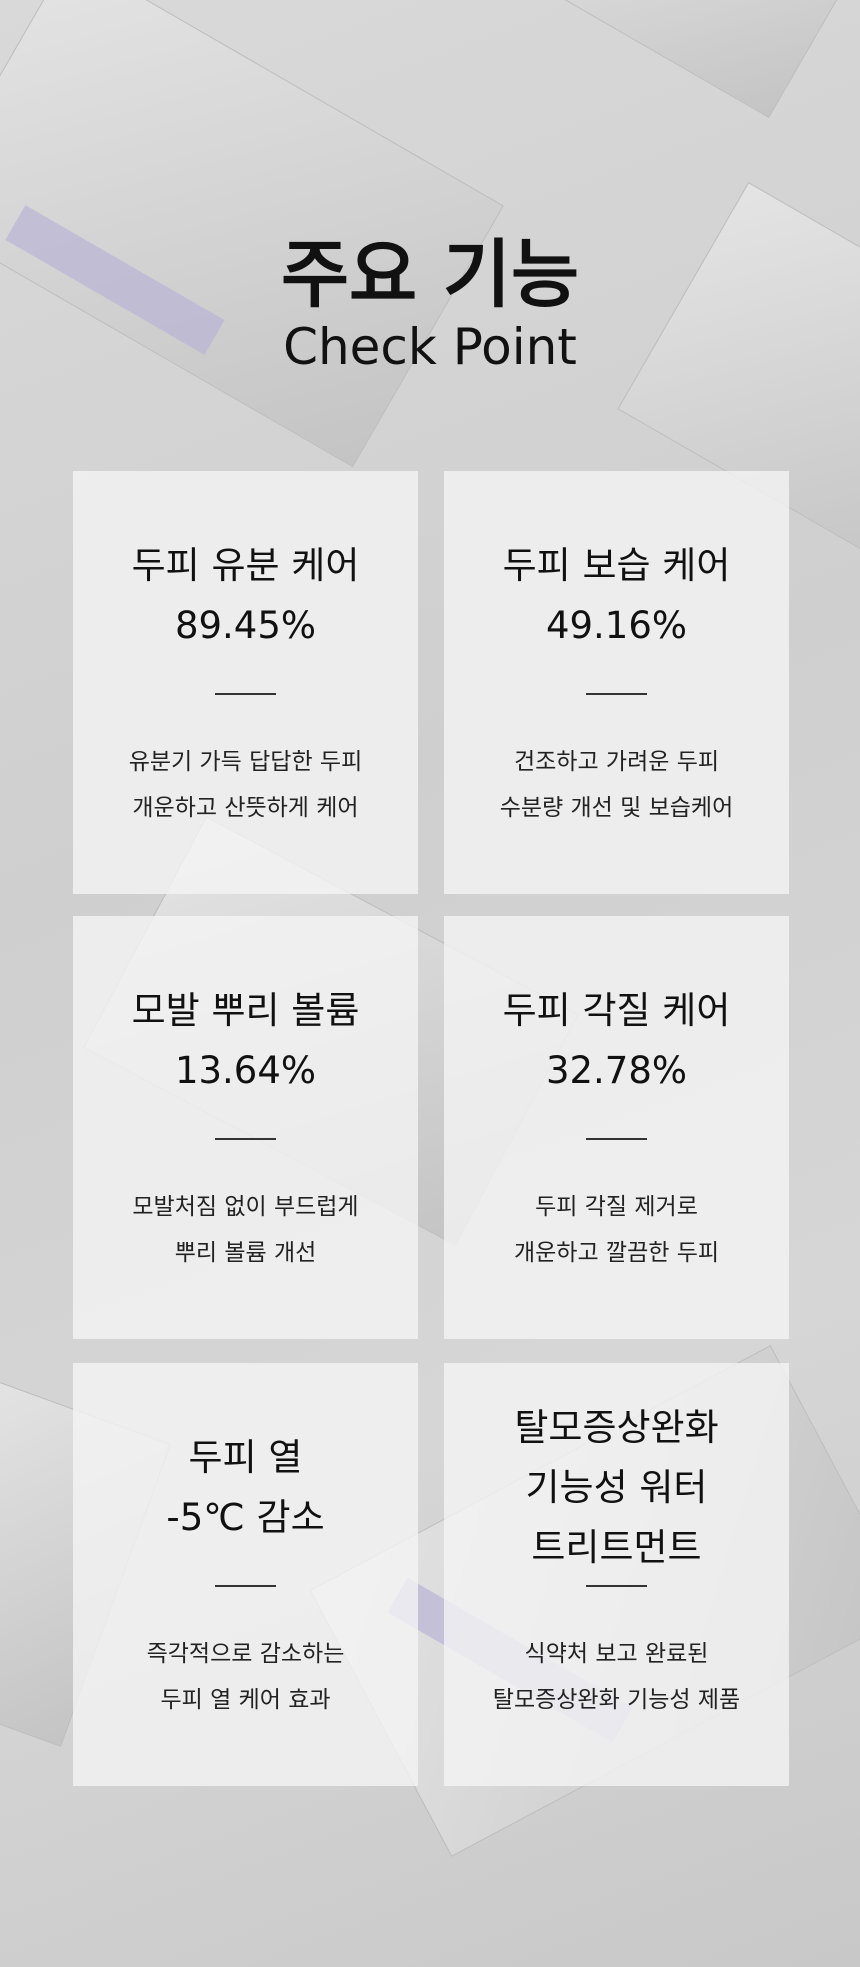 Image resolution: width=860 pixels, height=1967 pixels. What do you see at coordinates (245, 762) in the screenshot?
I see `description-line: 유분기 가득 답답한 두피` at bounding box center [245, 762].